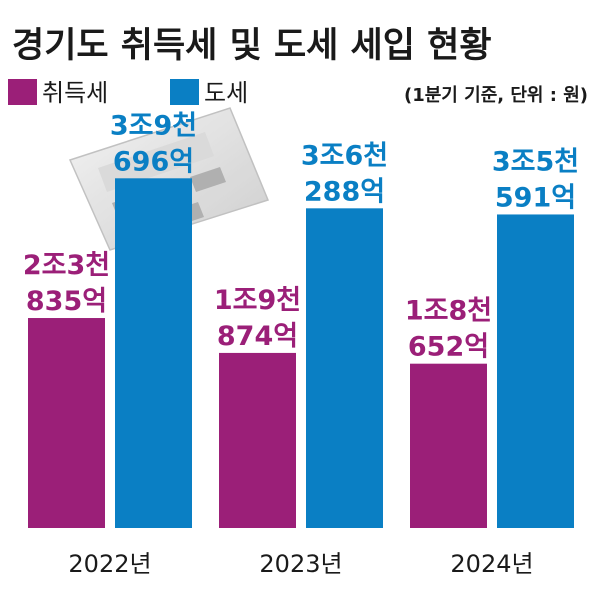 The height and width of the screenshot is (599, 600). I want to click on value-label-provincial-tax-2024-line2: 591억, so click(535, 197).